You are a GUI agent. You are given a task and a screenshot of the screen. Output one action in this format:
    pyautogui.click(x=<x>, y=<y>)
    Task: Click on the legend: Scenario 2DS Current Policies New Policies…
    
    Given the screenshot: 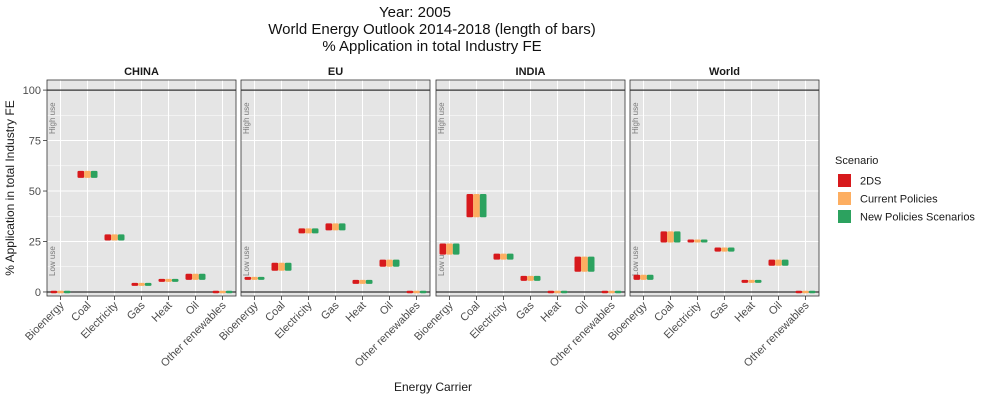 What is the action you would take?
    pyautogui.click(x=905, y=189)
    